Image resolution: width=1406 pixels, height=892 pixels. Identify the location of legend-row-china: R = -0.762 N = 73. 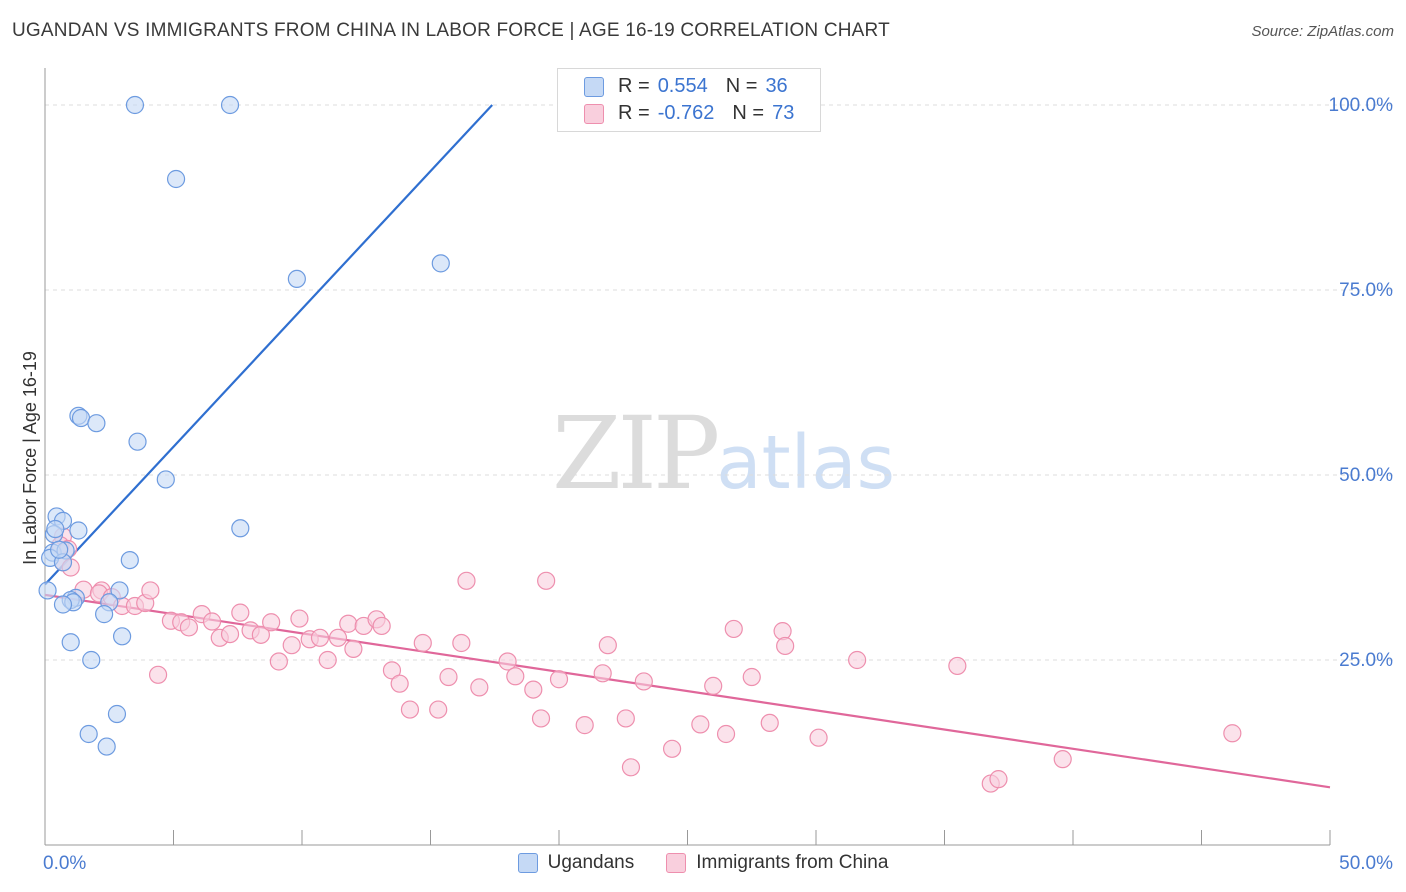
(689, 113).